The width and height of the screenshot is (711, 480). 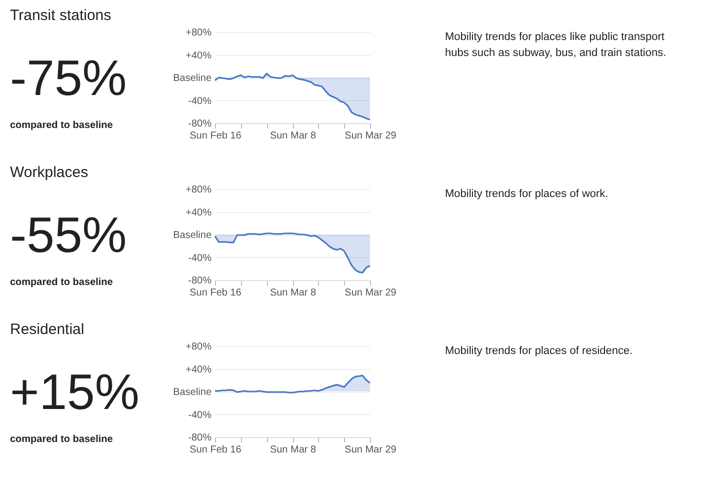 I want to click on text: +15%, so click(x=75, y=392).